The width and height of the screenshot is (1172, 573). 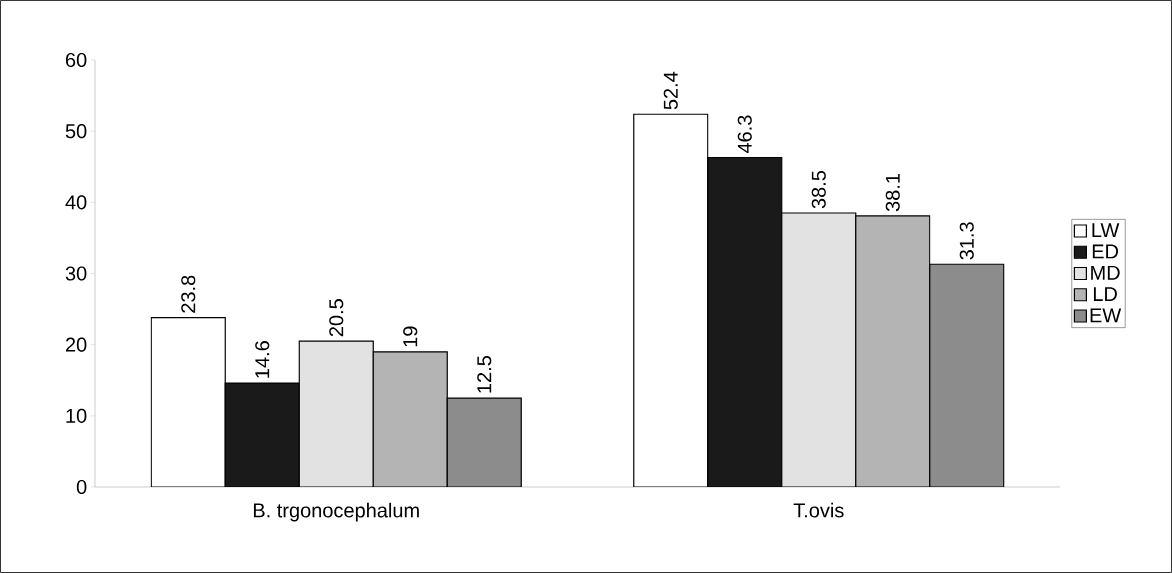 I want to click on data-label: 38.1, so click(x=892, y=192).